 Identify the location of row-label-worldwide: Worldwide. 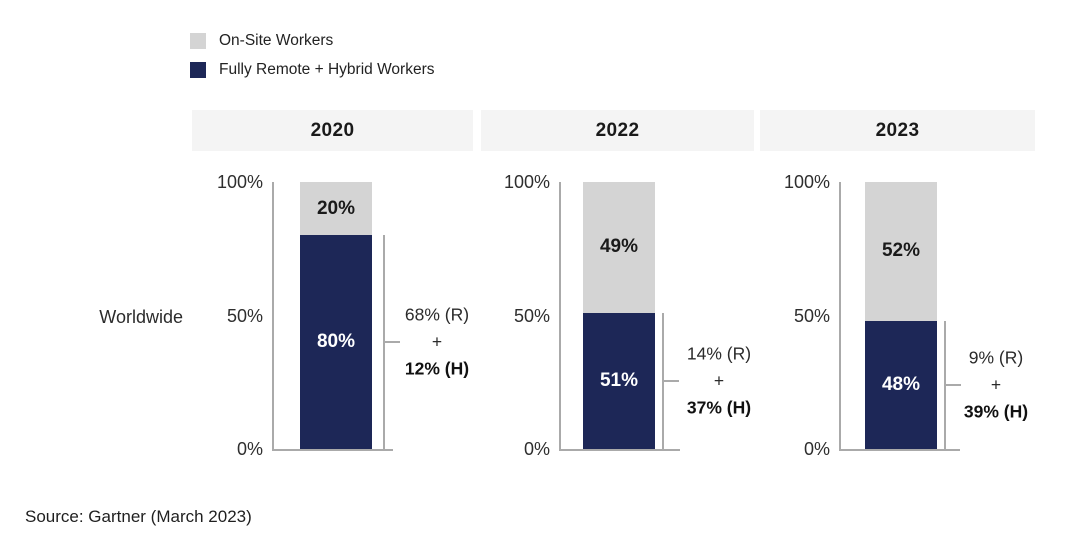
(141, 317).